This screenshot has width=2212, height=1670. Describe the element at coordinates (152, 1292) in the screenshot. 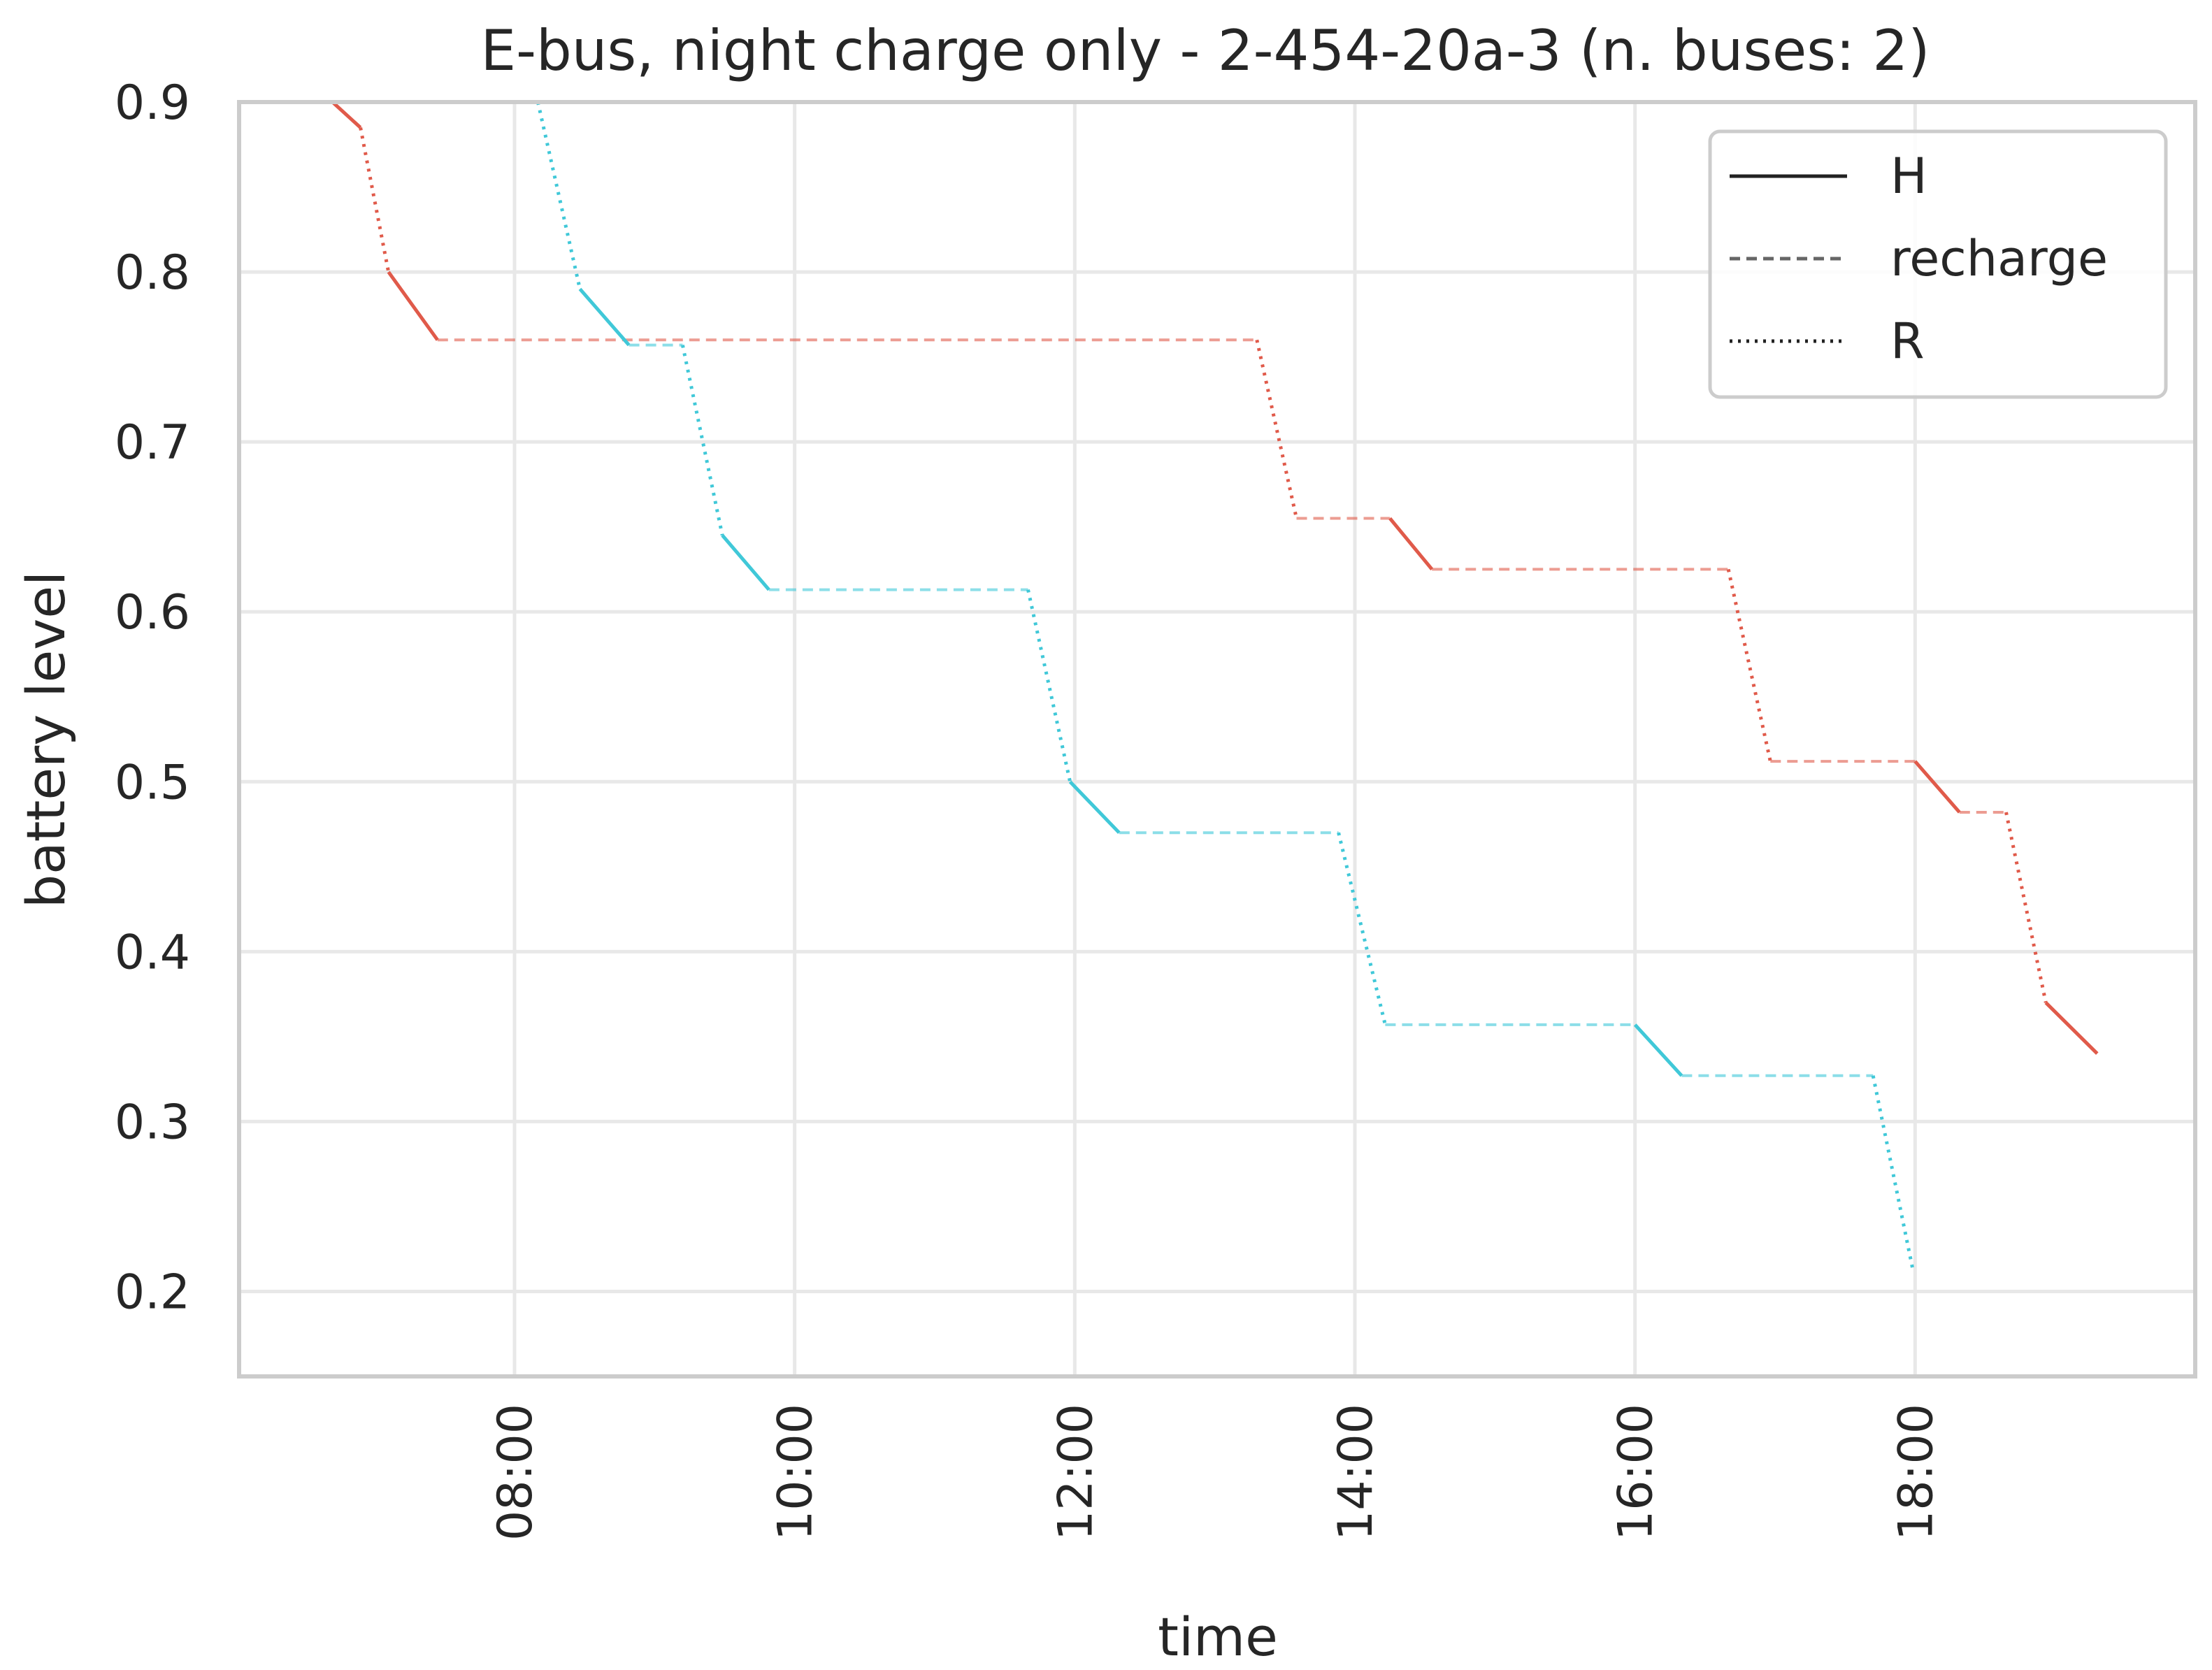

I see `y-tick-label: 0.2` at that location.